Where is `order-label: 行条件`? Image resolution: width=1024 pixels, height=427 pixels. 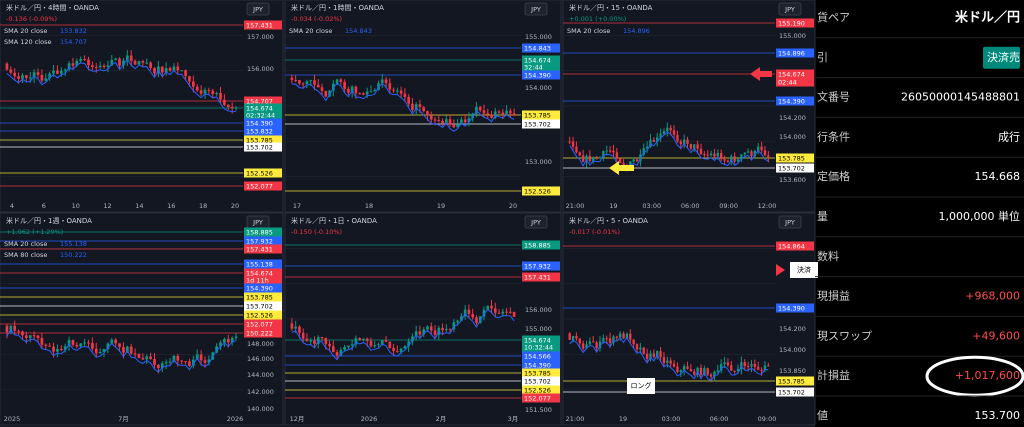 order-label: 行条件 is located at coordinates (833, 136).